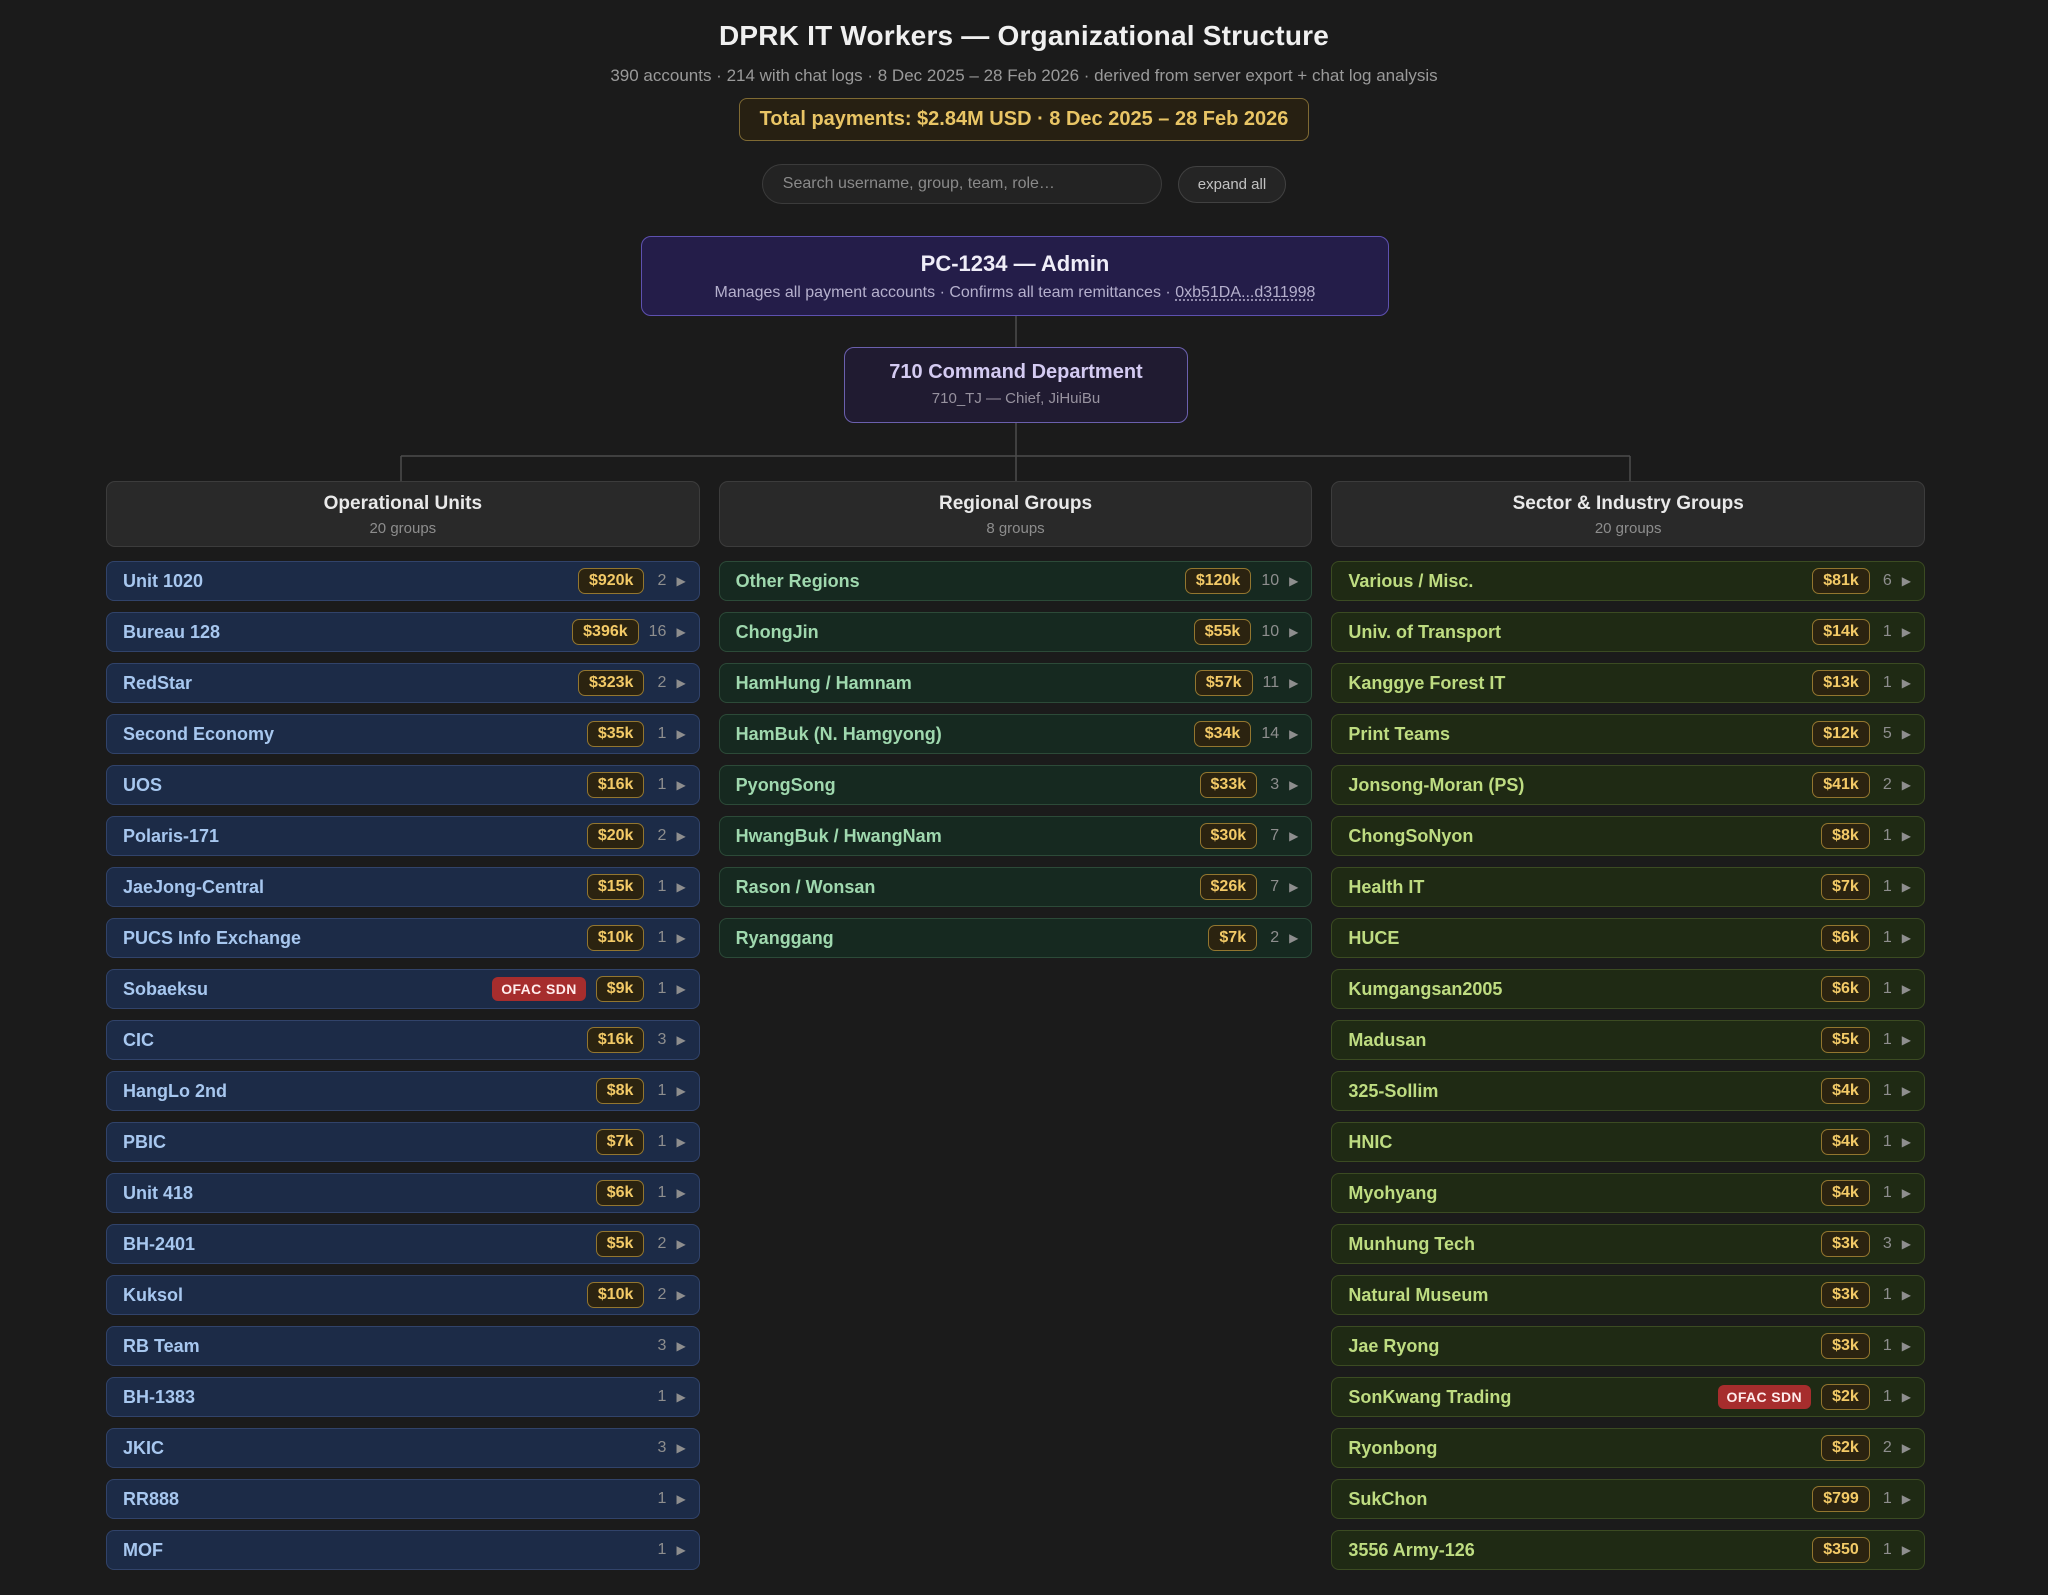 The height and width of the screenshot is (1595, 2048). Describe the element at coordinates (1628, 1040) in the screenshot. I see `group-row-madusan: Madusan $5k 1 ▶` at that location.